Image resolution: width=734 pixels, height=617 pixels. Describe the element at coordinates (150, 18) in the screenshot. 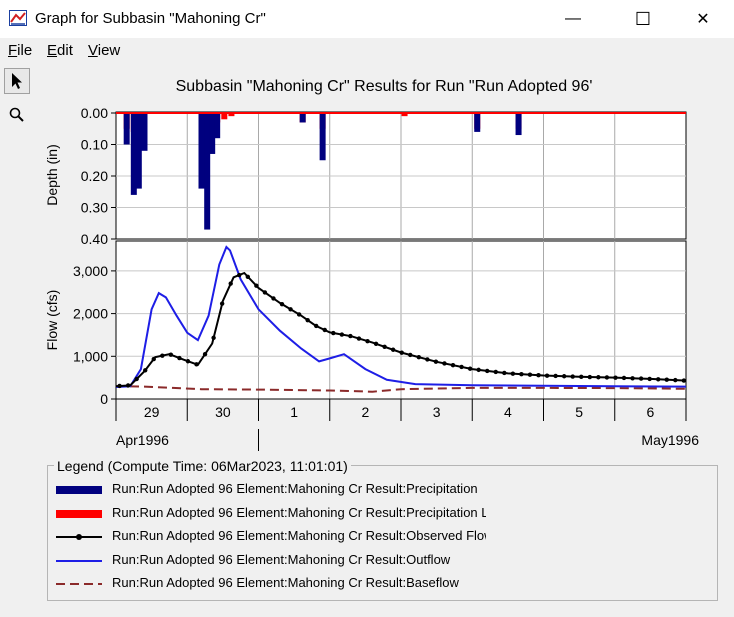

I see `window-title: Graph for Subbasin "Mahoning Cr"` at that location.